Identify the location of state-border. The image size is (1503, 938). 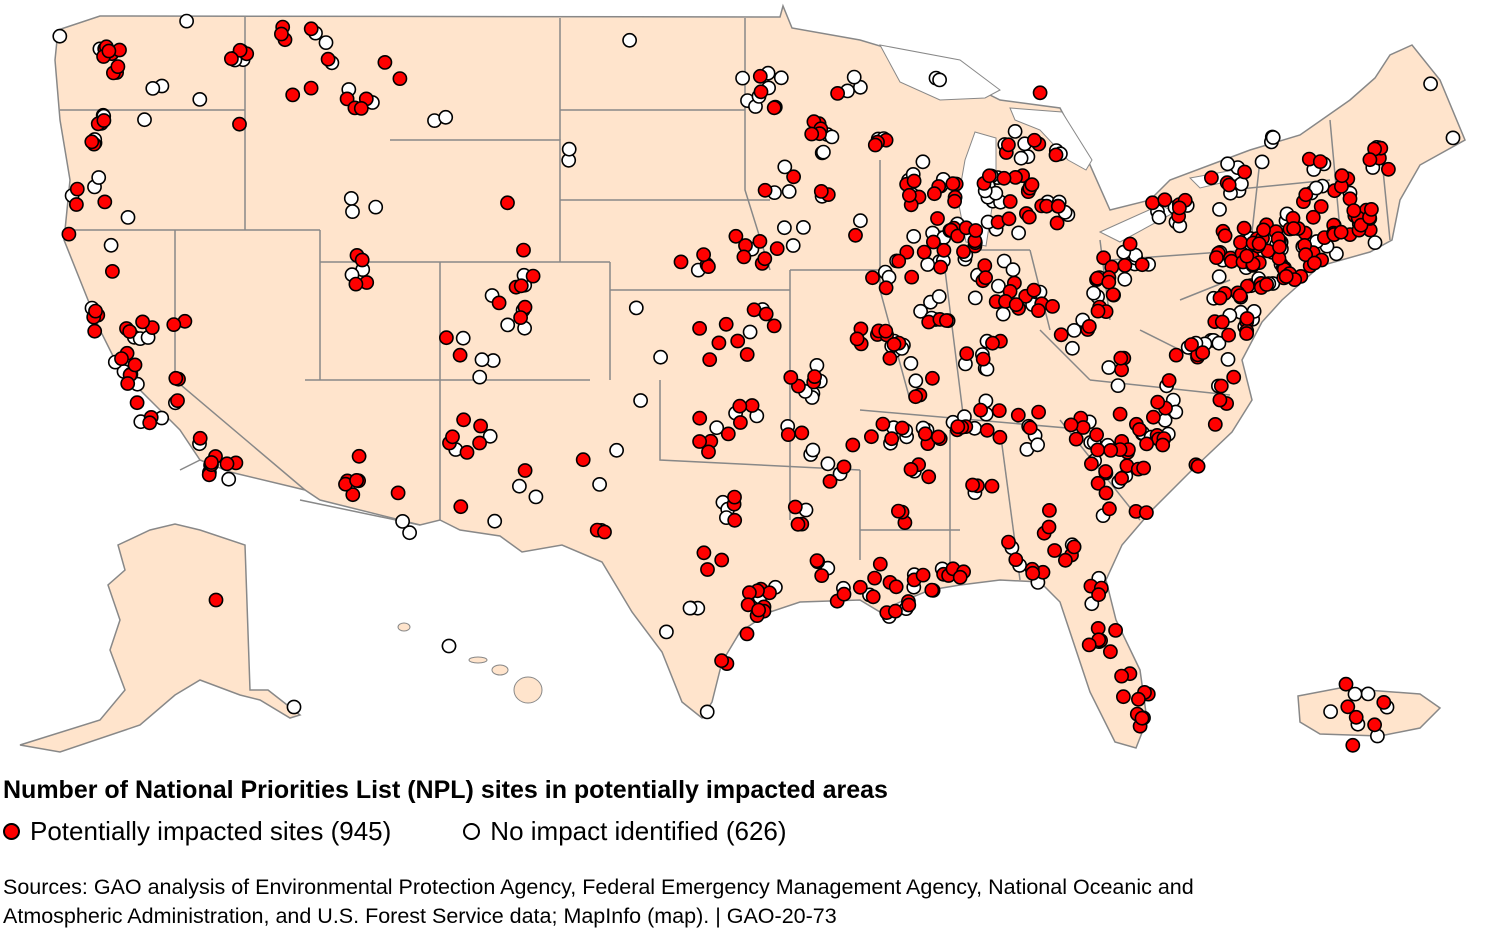
(975, 420).